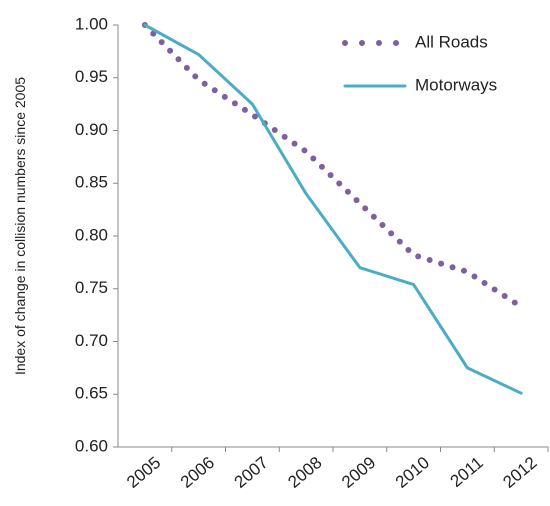 The height and width of the screenshot is (506, 550). Describe the element at coordinates (451, 41) in the screenshot. I see `legend-label: All Roads` at that location.